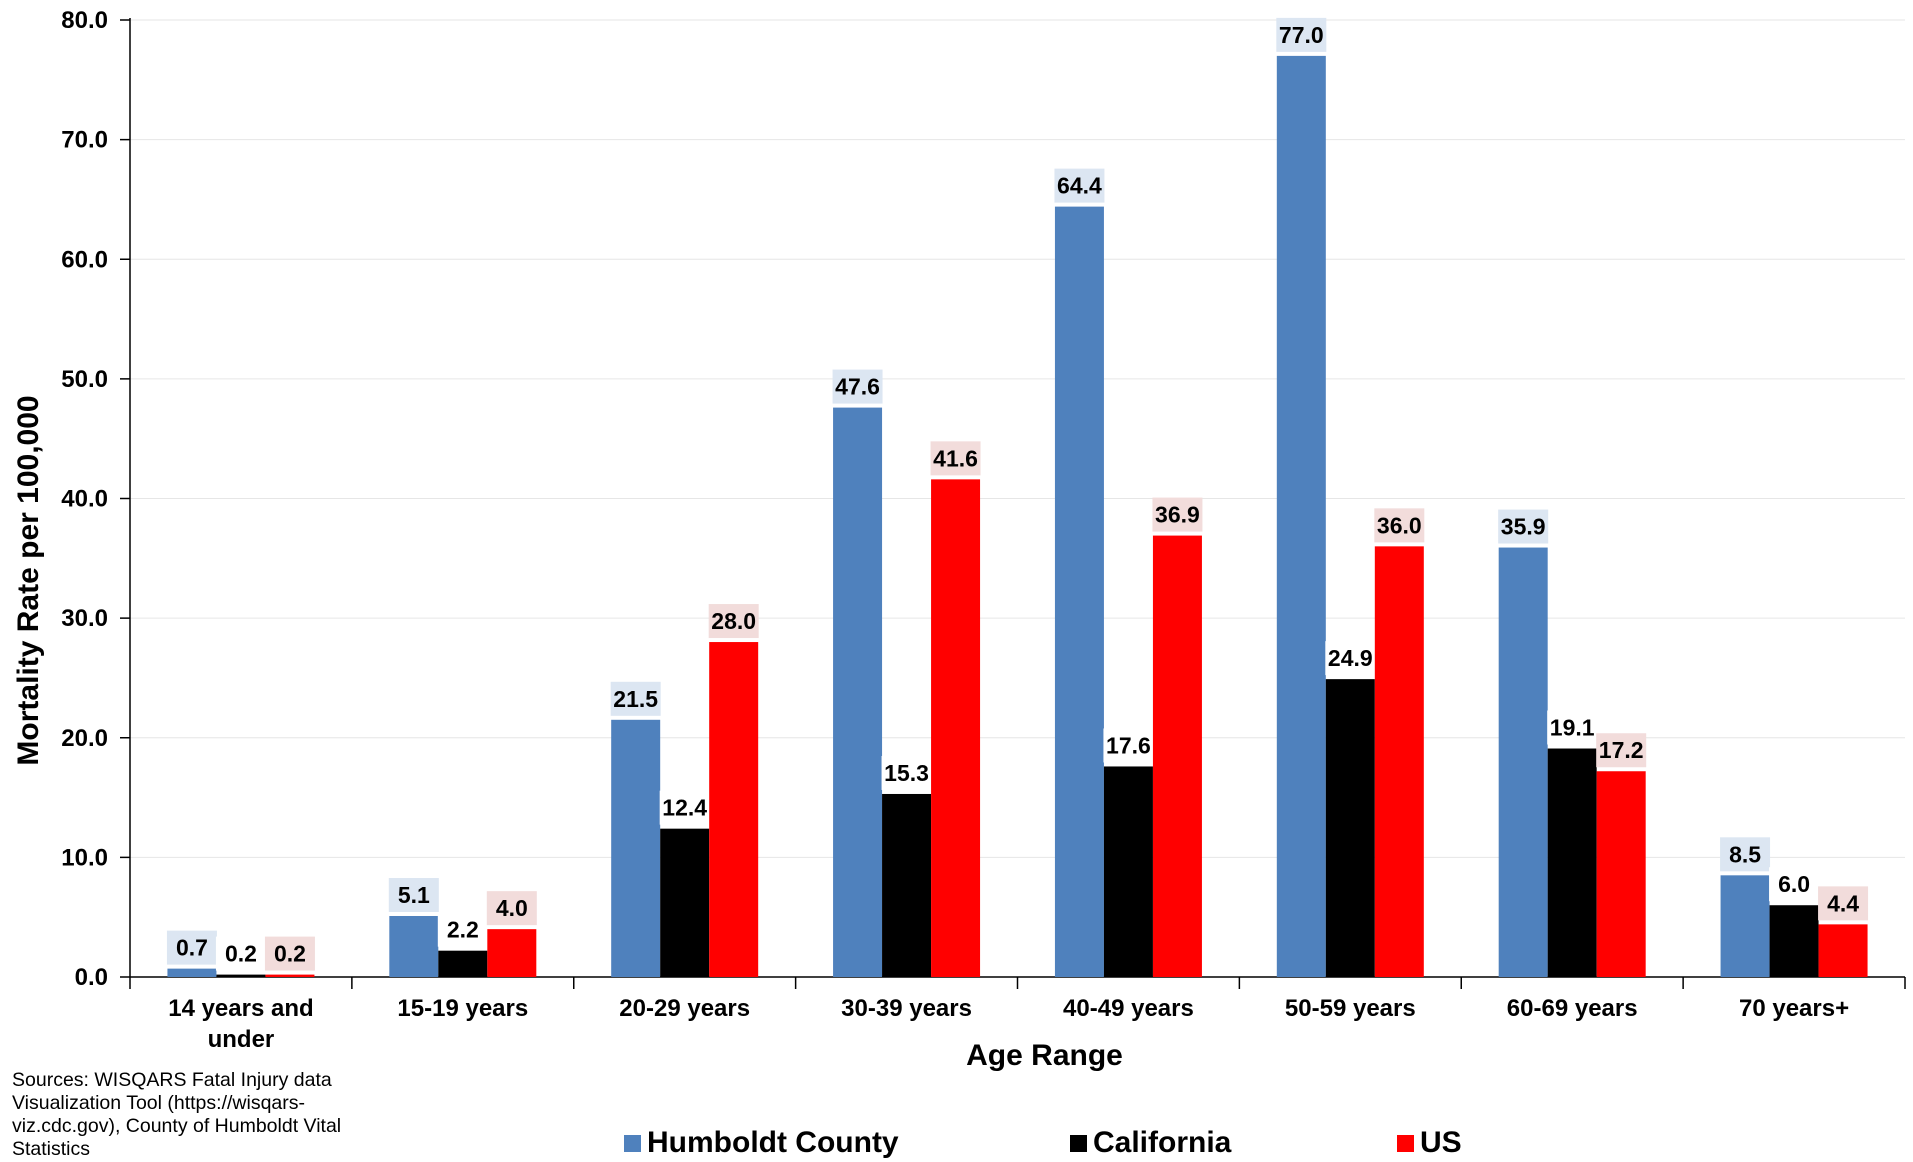 The image size is (1913, 1162). I want to click on data-label-california-70-years: 6.0, so click(1794, 884).